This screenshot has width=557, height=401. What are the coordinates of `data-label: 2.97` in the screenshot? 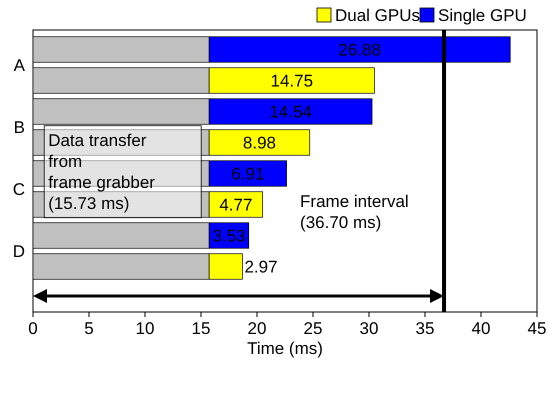 It's located at (261, 266).